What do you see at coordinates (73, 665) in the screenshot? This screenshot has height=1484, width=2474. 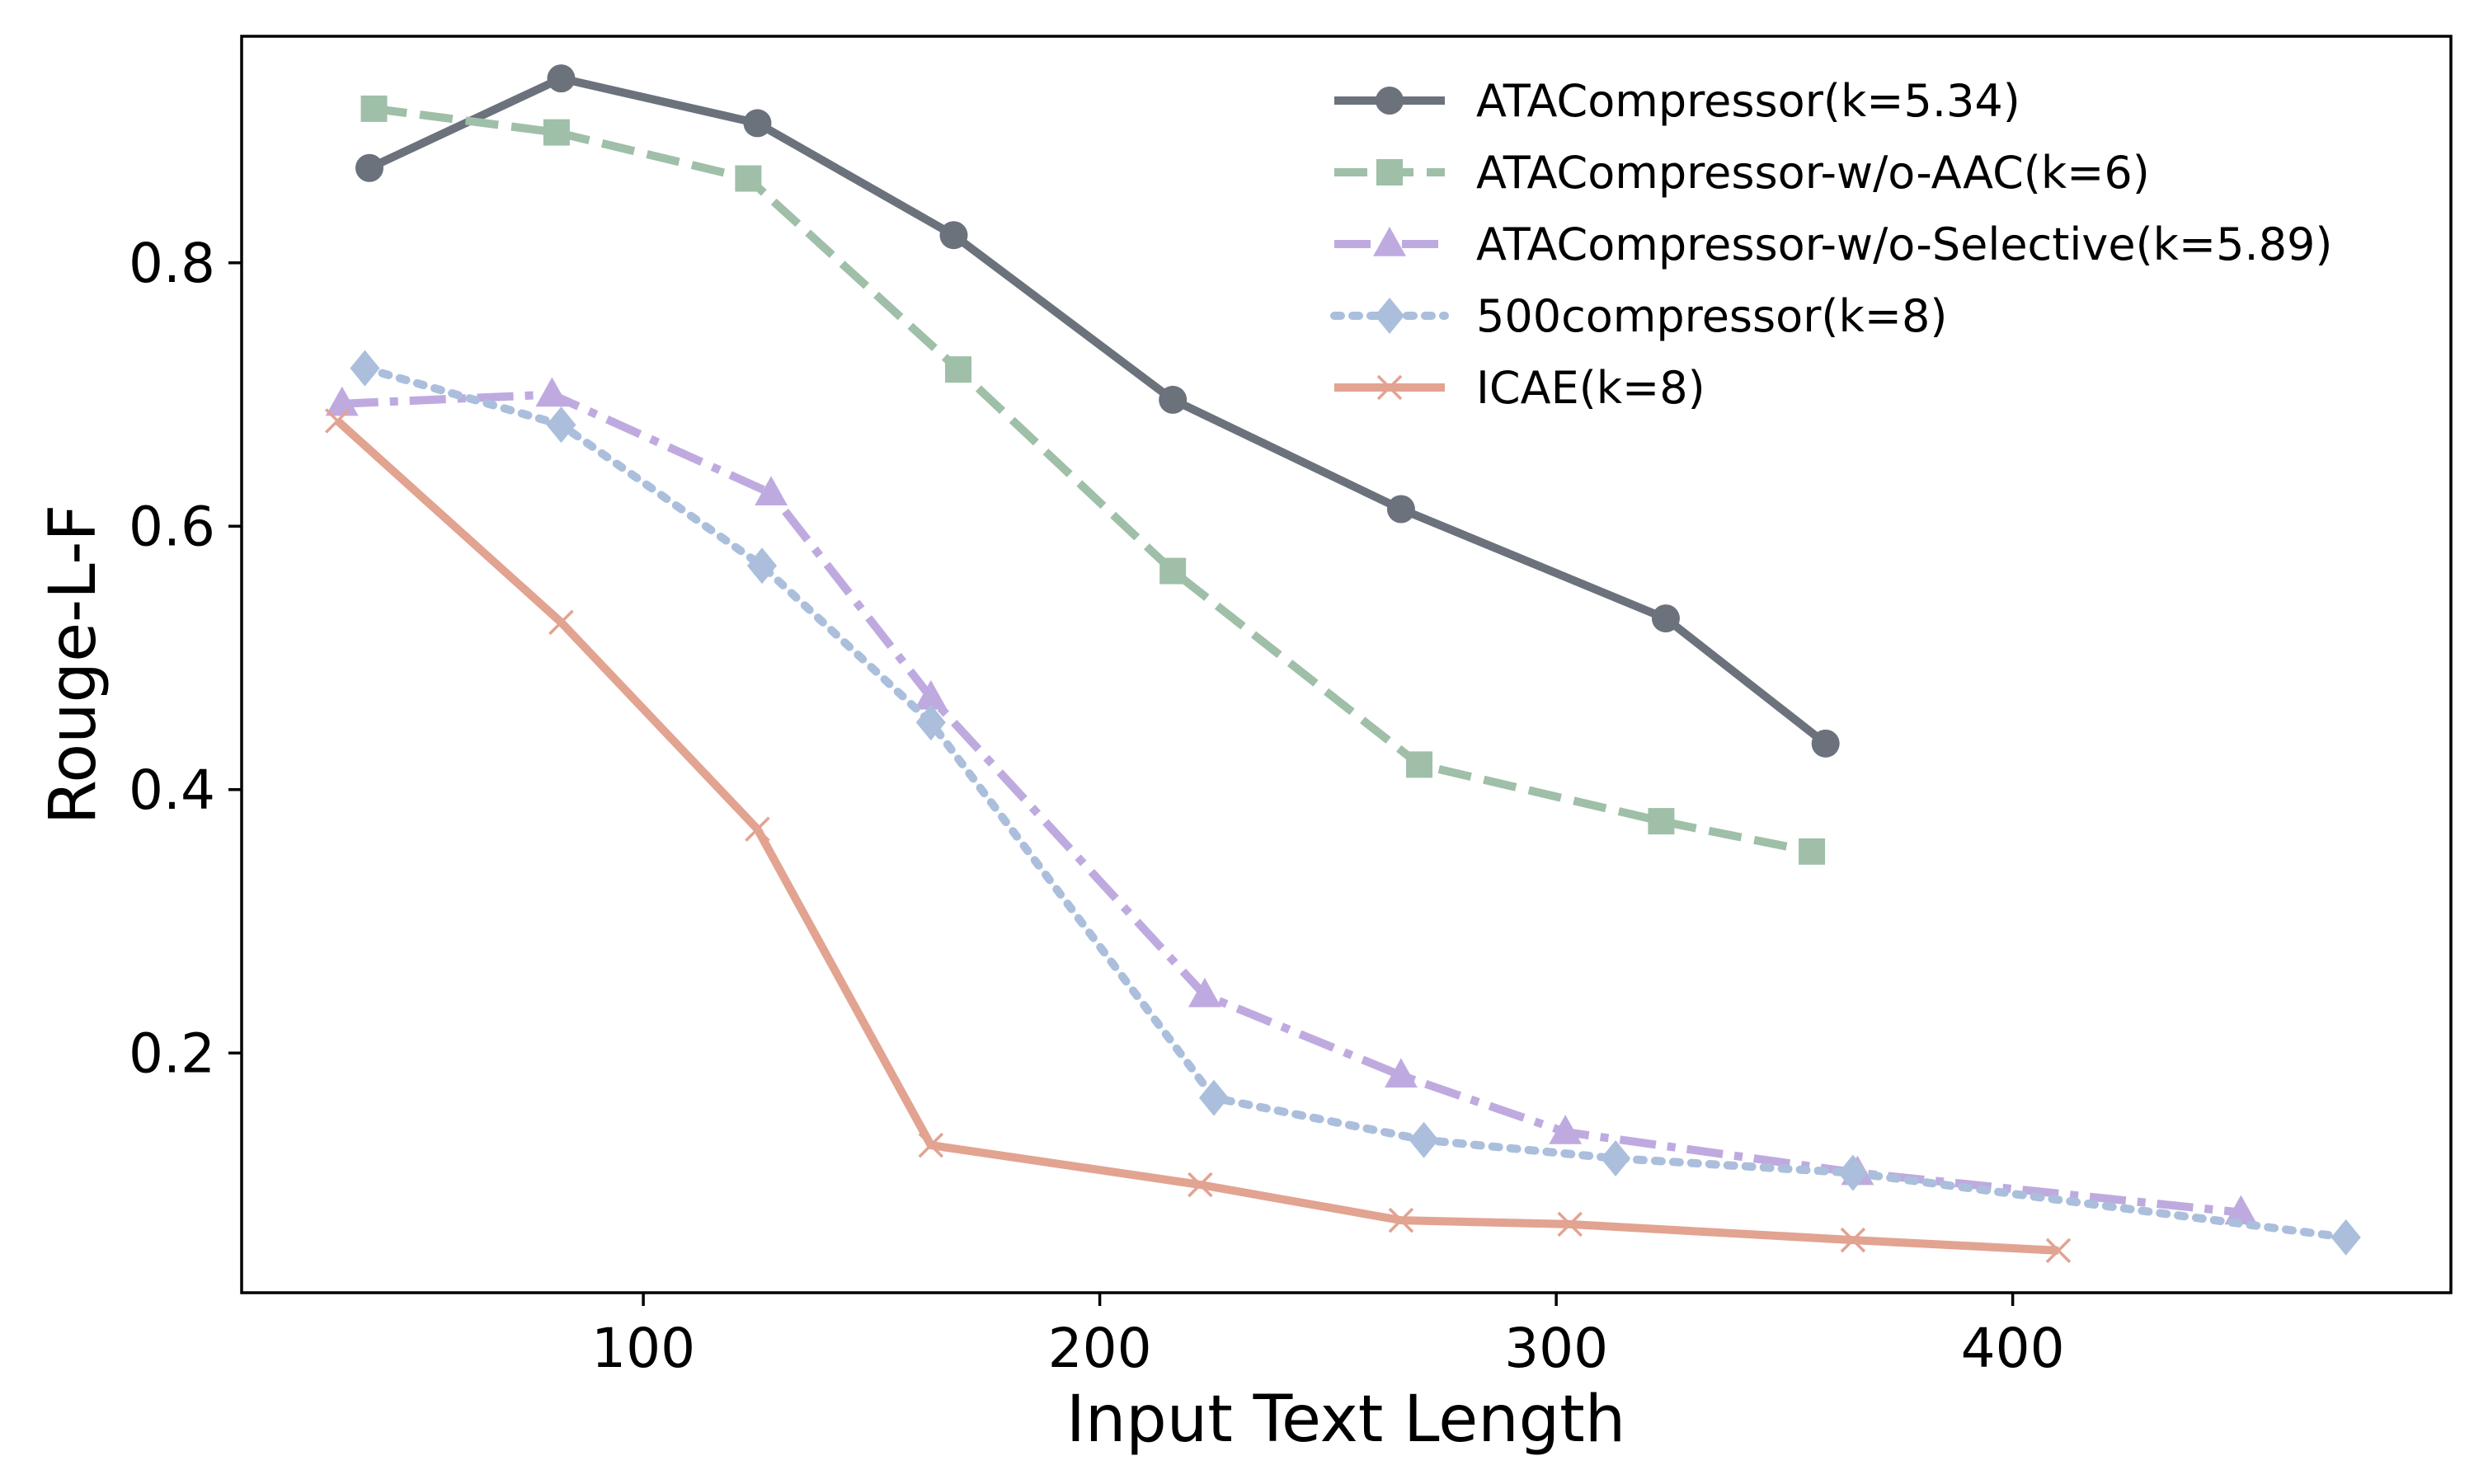 I see `y-axis-title: Rouge-L-F` at bounding box center [73, 665].